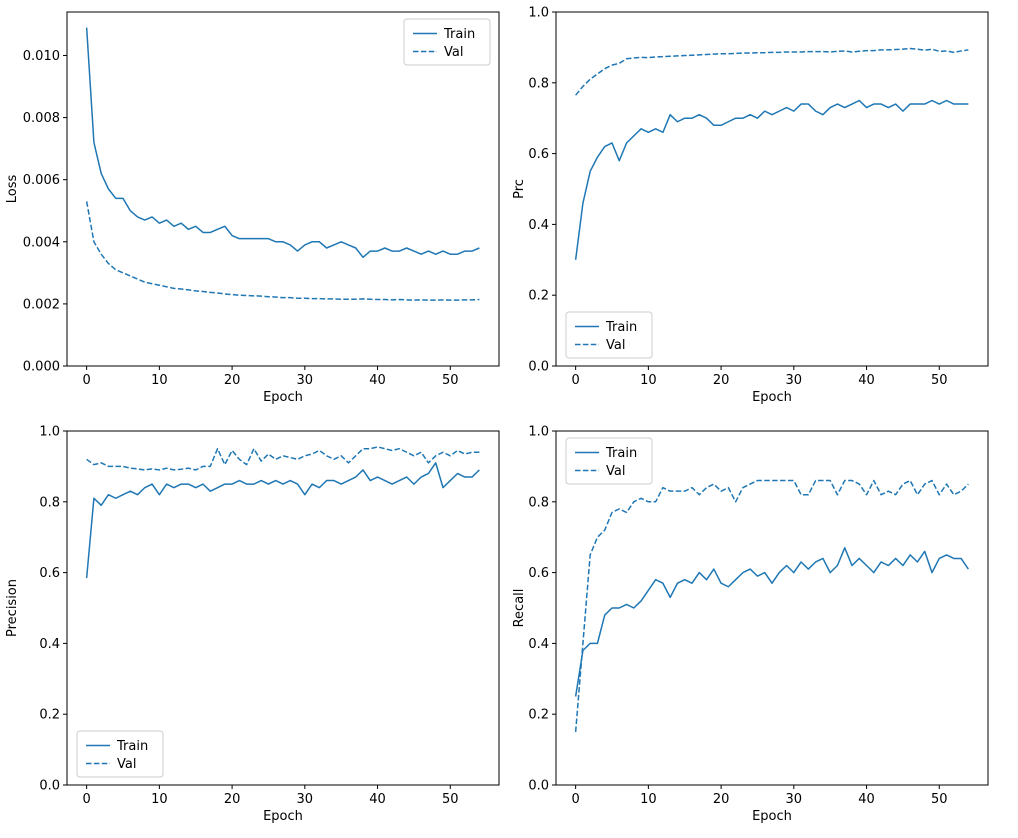 Image resolution: width=1018 pixels, height=838 pixels. What do you see at coordinates (12, 608) in the screenshot?
I see `y-axis-label: Precision` at bounding box center [12, 608].